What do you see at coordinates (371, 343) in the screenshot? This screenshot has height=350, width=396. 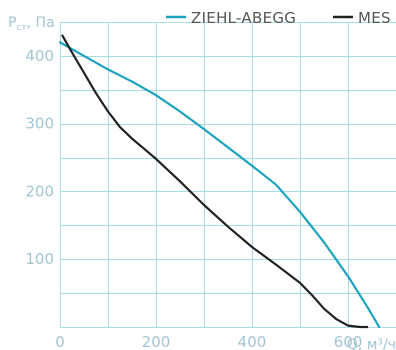 I see `x-axis-label: Q, м³/ч` at bounding box center [371, 343].